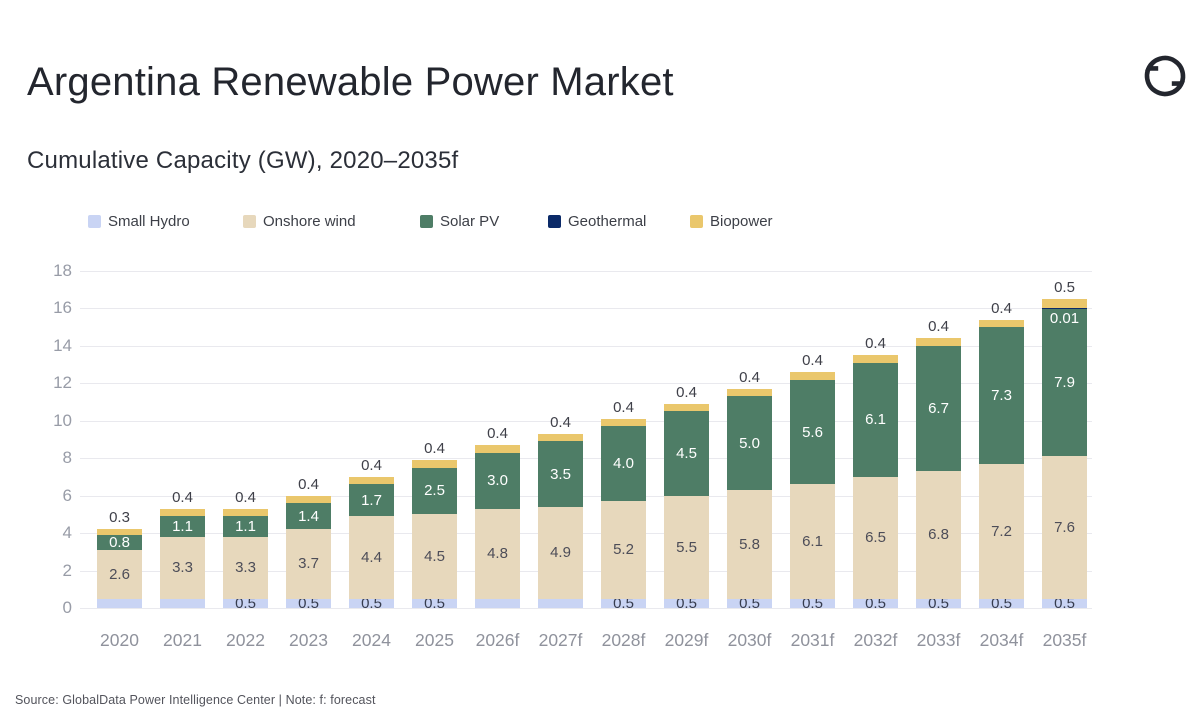  What do you see at coordinates (119, 574) in the screenshot?
I see `segment-value-label: 2.6` at bounding box center [119, 574].